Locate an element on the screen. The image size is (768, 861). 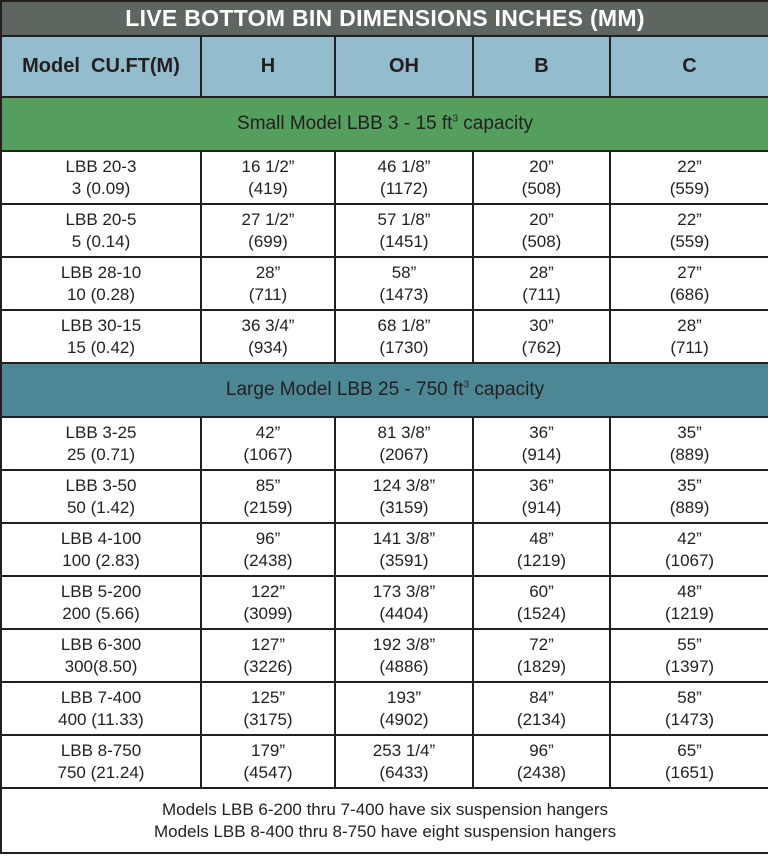
cell-line-secondary: 3 (0.09) is located at coordinates (101, 188).